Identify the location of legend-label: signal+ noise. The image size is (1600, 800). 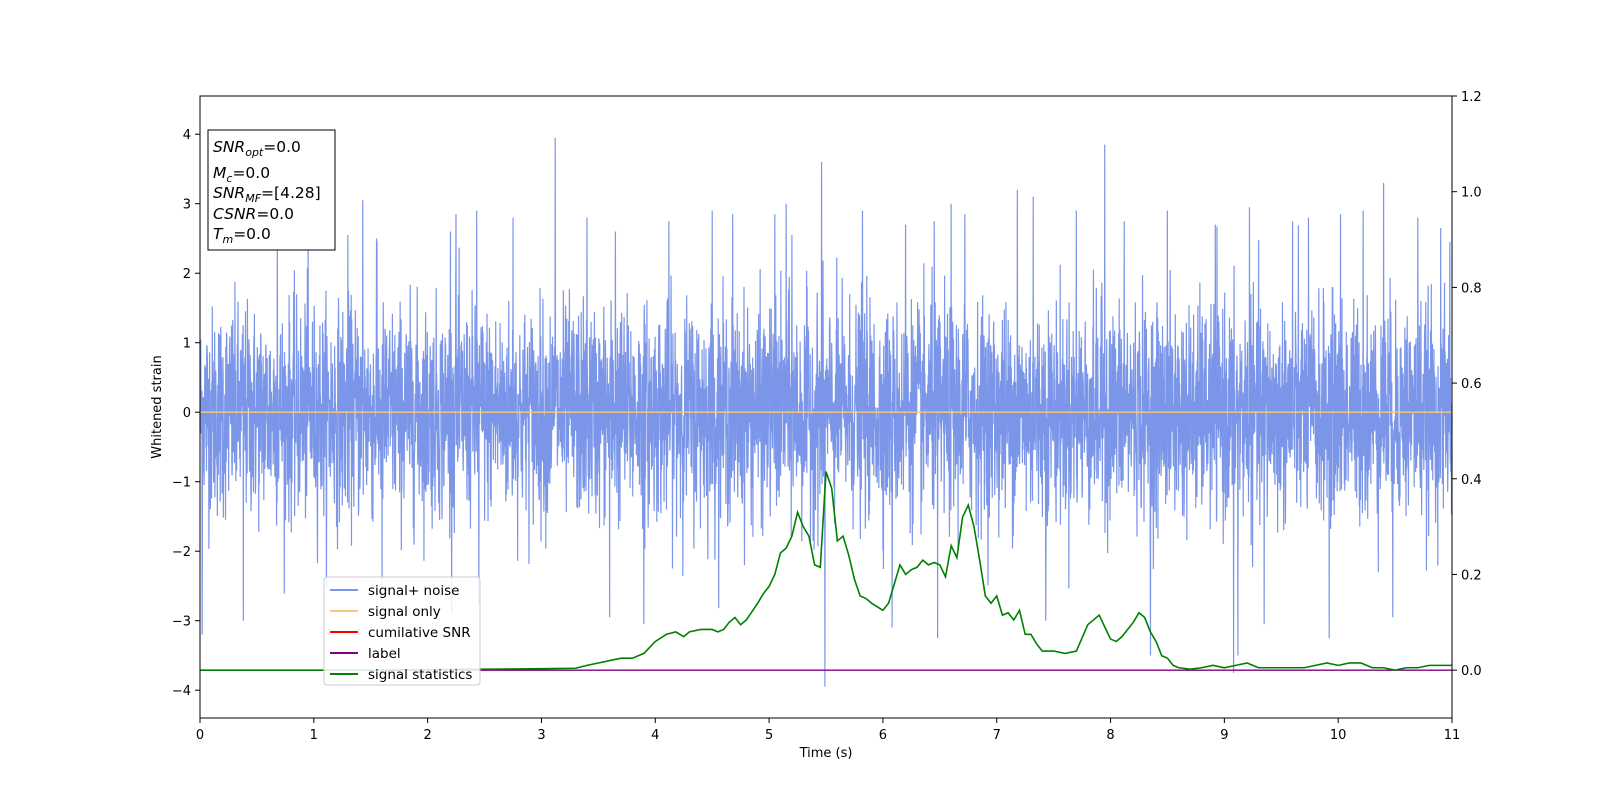
(413, 591).